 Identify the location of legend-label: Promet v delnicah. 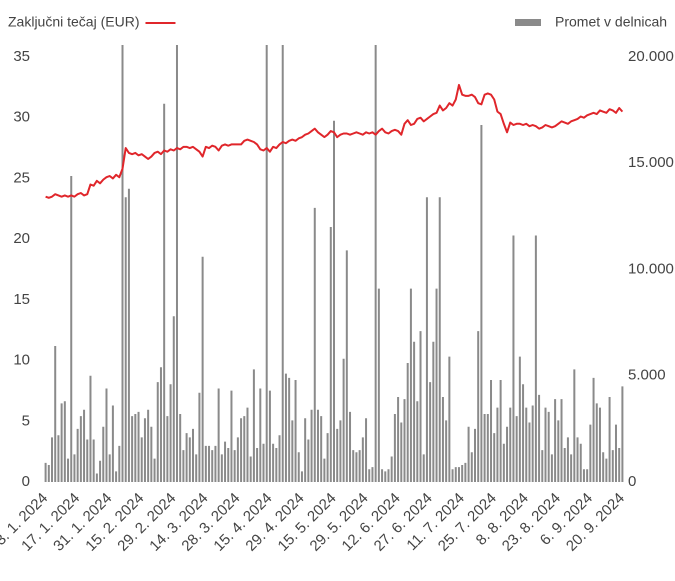
(611, 22).